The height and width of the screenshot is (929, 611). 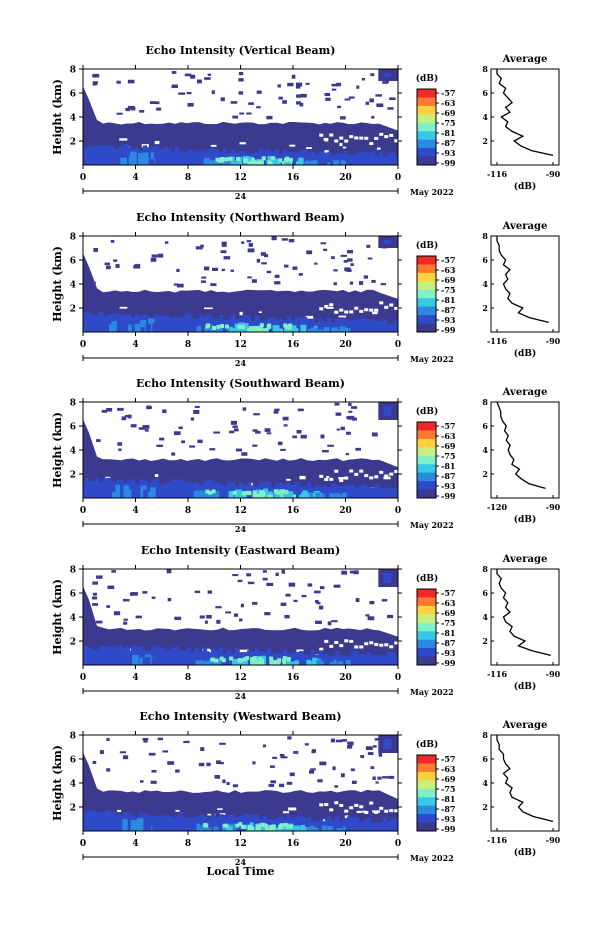 I want to click on panel-title: Echo Intensity (Westward Beam), so click(x=240, y=716).